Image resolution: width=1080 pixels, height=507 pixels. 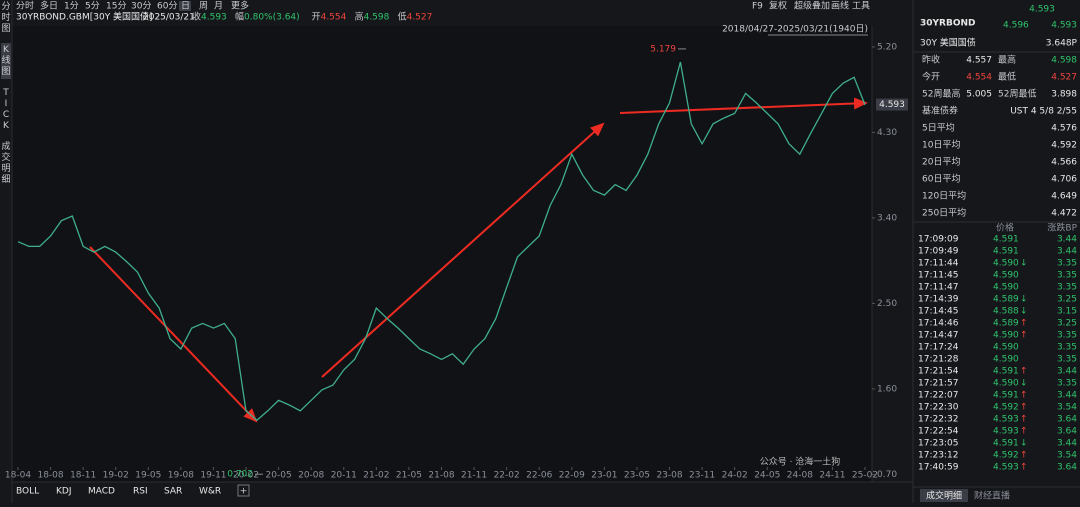 I want to click on period-tab: 1分, so click(x=71, y=6).